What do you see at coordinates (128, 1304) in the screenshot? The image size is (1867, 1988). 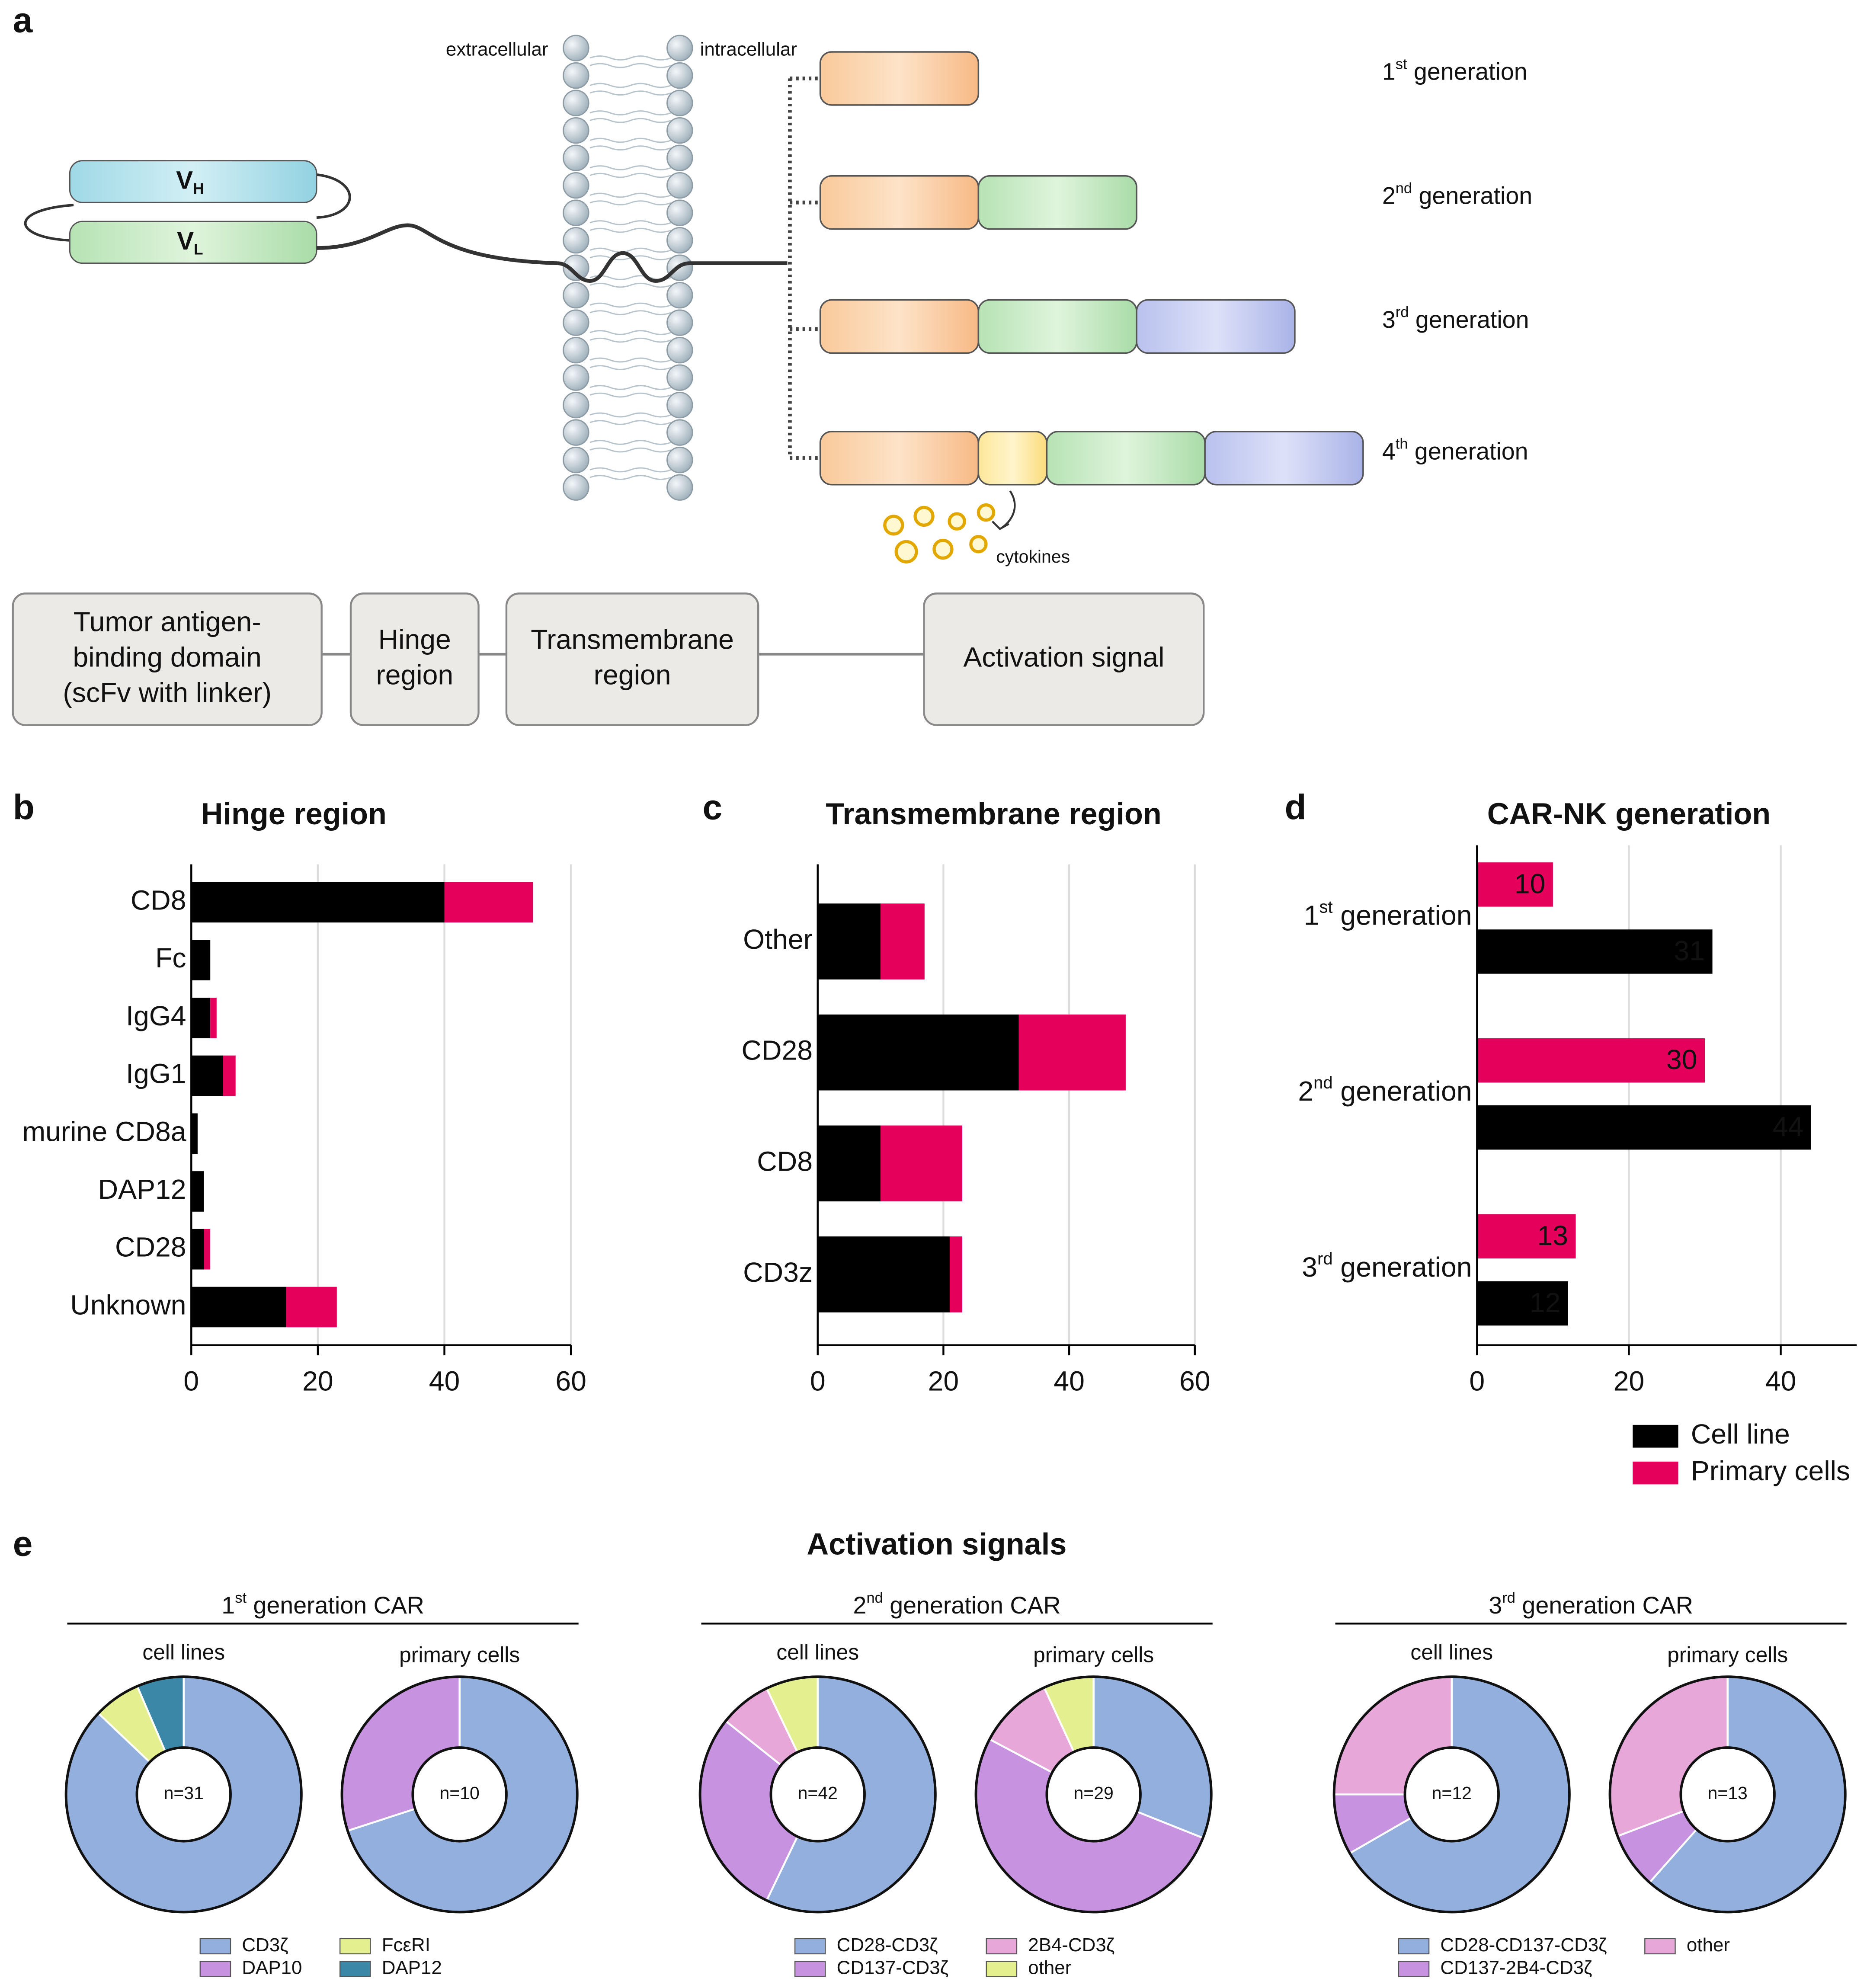 I see `category-label: Unknown` at bounding box center [128, 1304].